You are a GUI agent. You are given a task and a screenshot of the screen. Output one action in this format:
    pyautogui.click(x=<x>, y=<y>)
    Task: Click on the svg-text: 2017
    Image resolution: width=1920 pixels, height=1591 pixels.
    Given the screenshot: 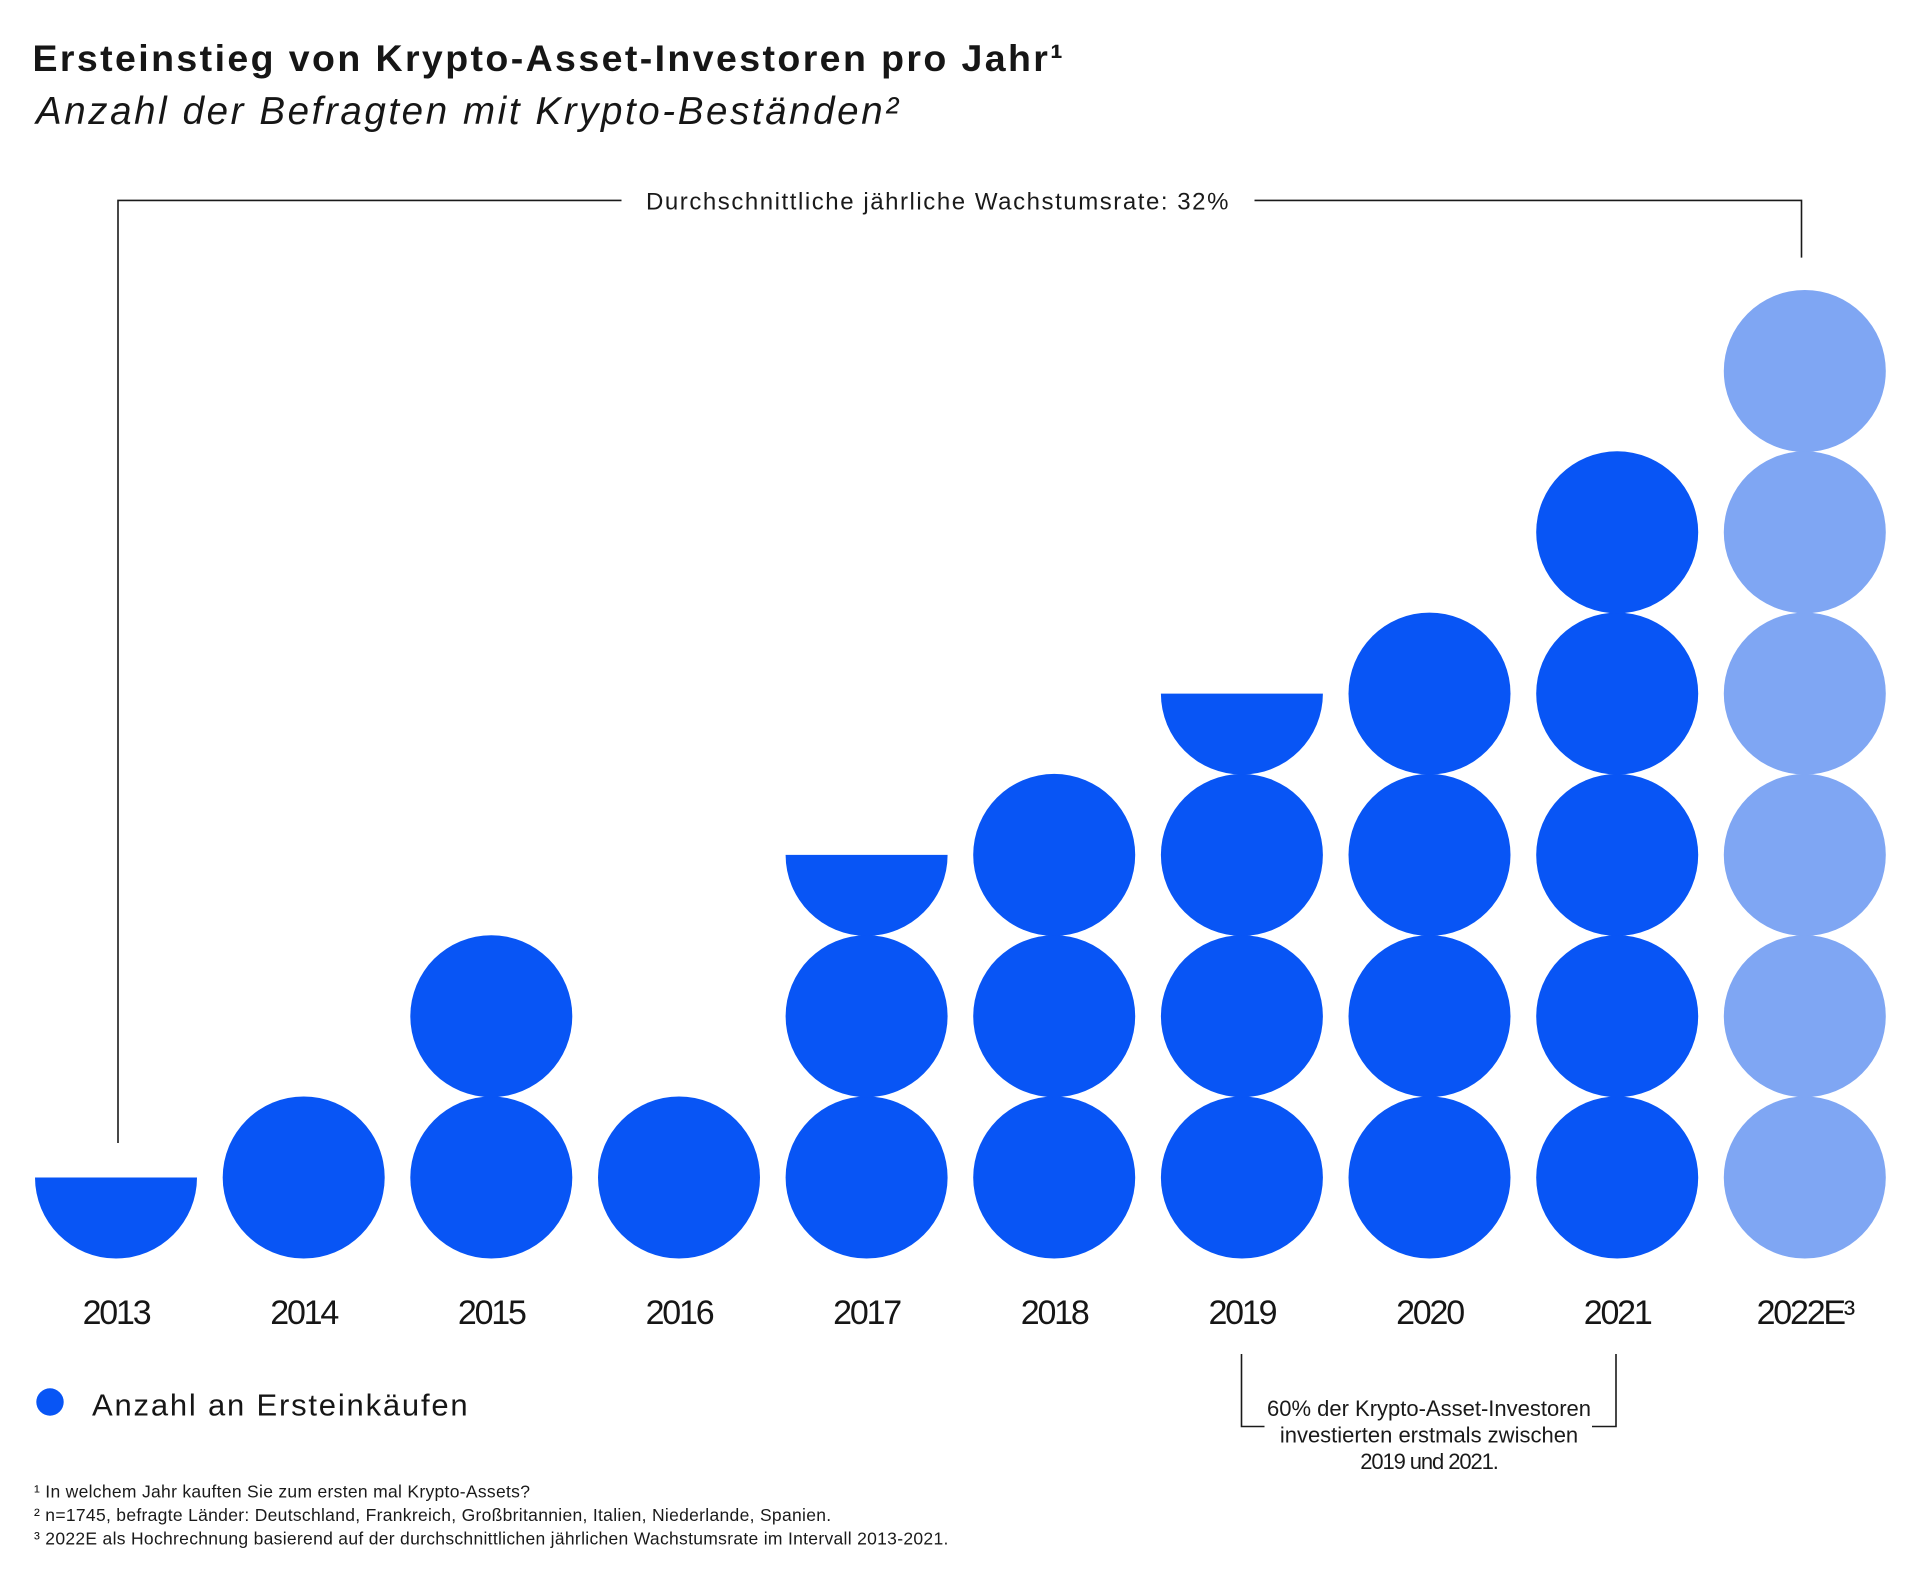 What is the action you would take?
    pyautogui.click(x=867, y=1313)
    